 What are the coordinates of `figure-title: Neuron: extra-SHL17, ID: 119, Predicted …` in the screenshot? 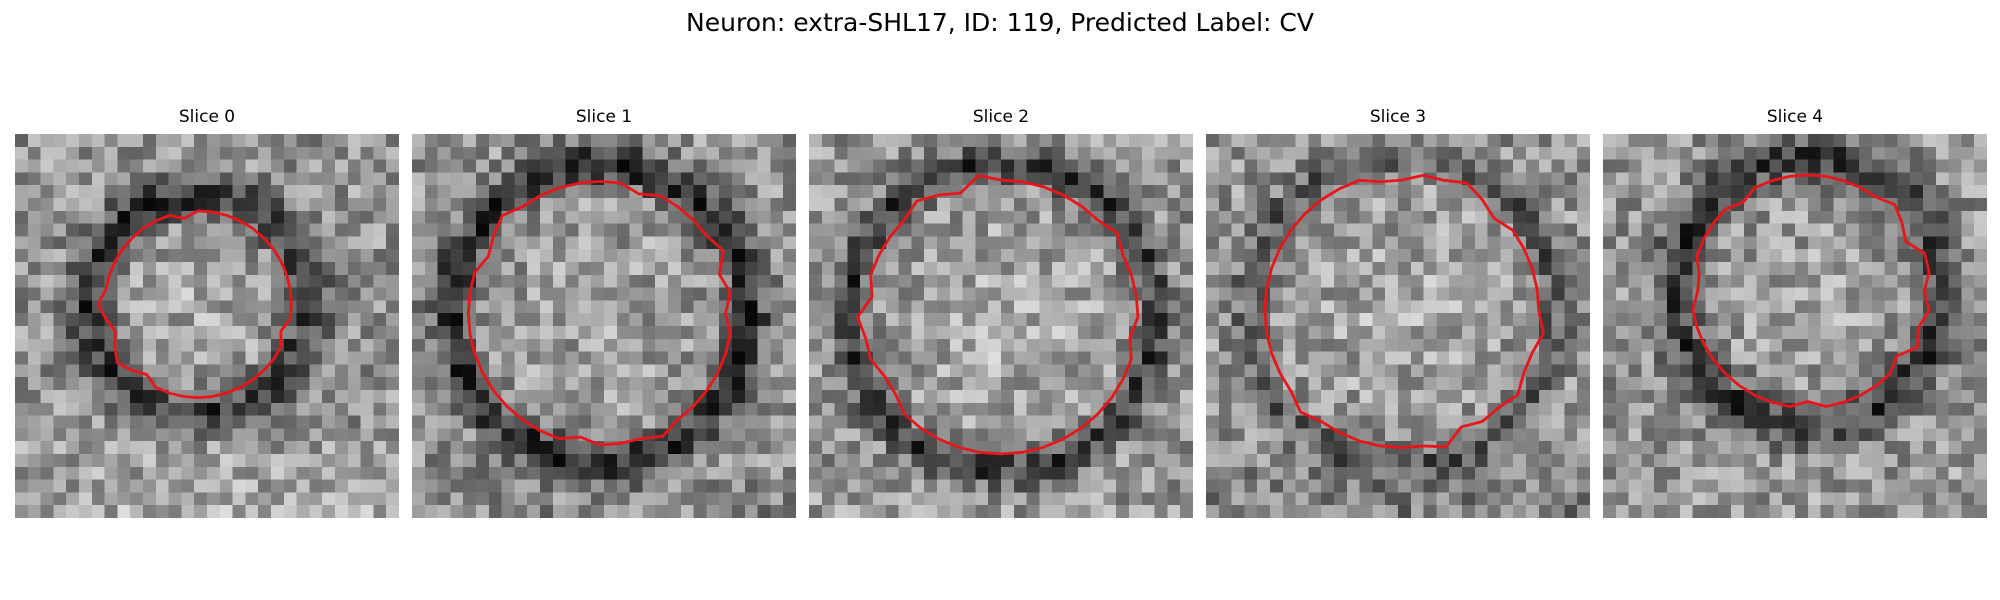 It's located at (1000, 22).